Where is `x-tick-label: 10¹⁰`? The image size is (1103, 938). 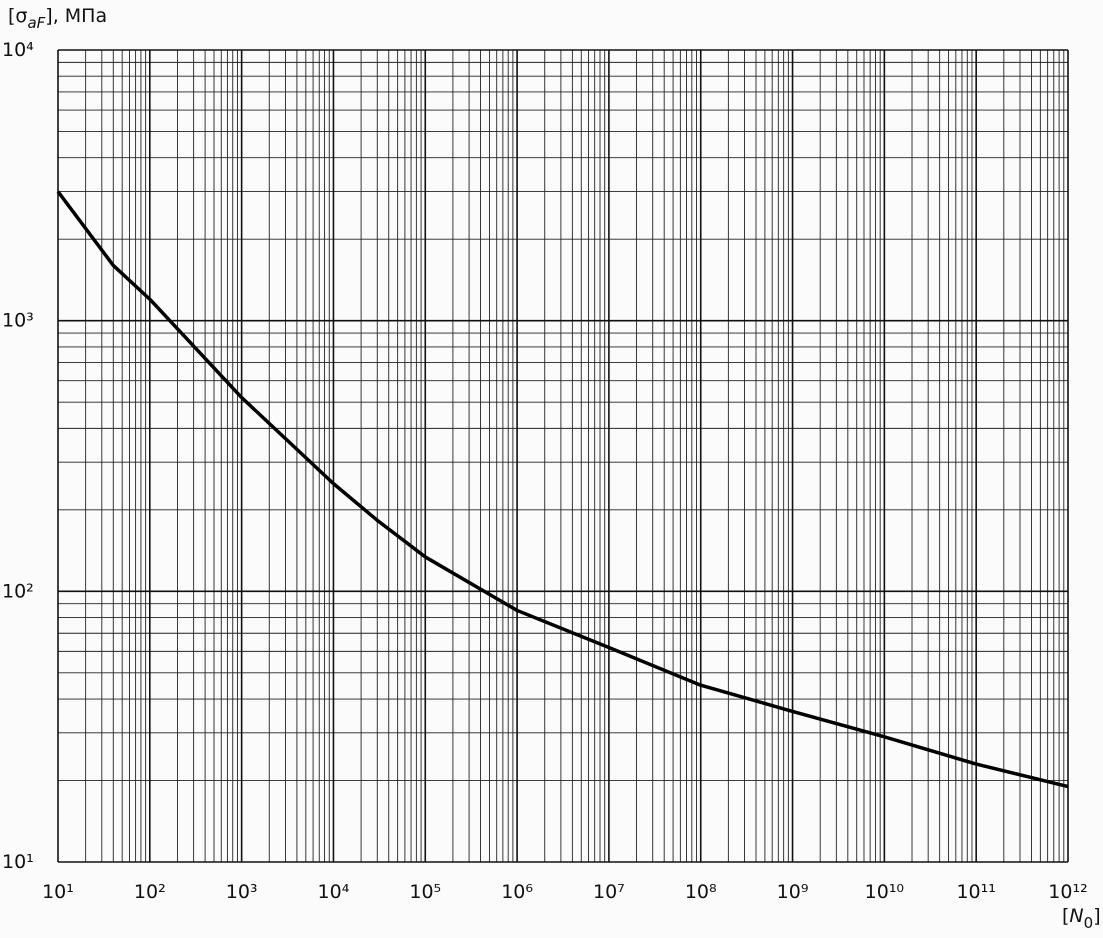 x-tick-label: 10¹⁰ is located at coordinates (884, 892).